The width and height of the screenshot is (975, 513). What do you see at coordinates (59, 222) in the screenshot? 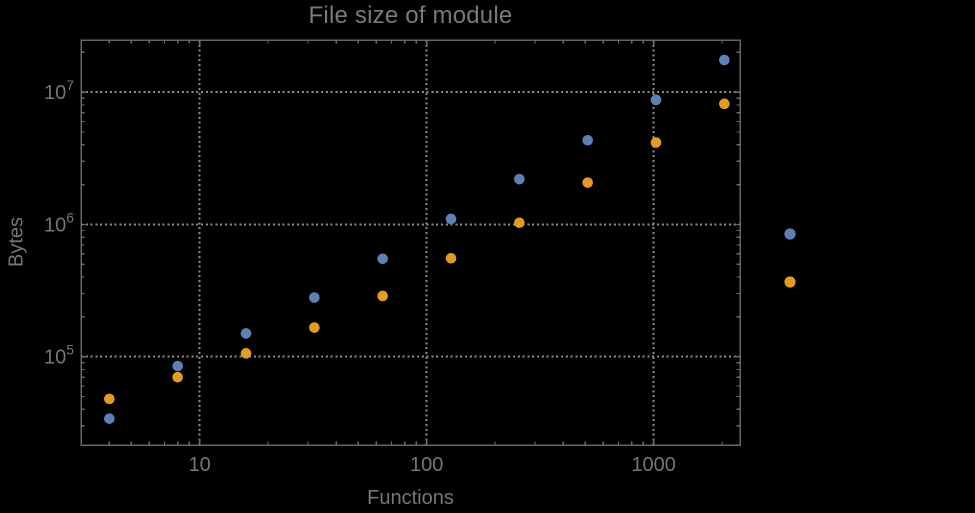
I see `y-tick-label: 10⁶` at bounding box center [59, 222].